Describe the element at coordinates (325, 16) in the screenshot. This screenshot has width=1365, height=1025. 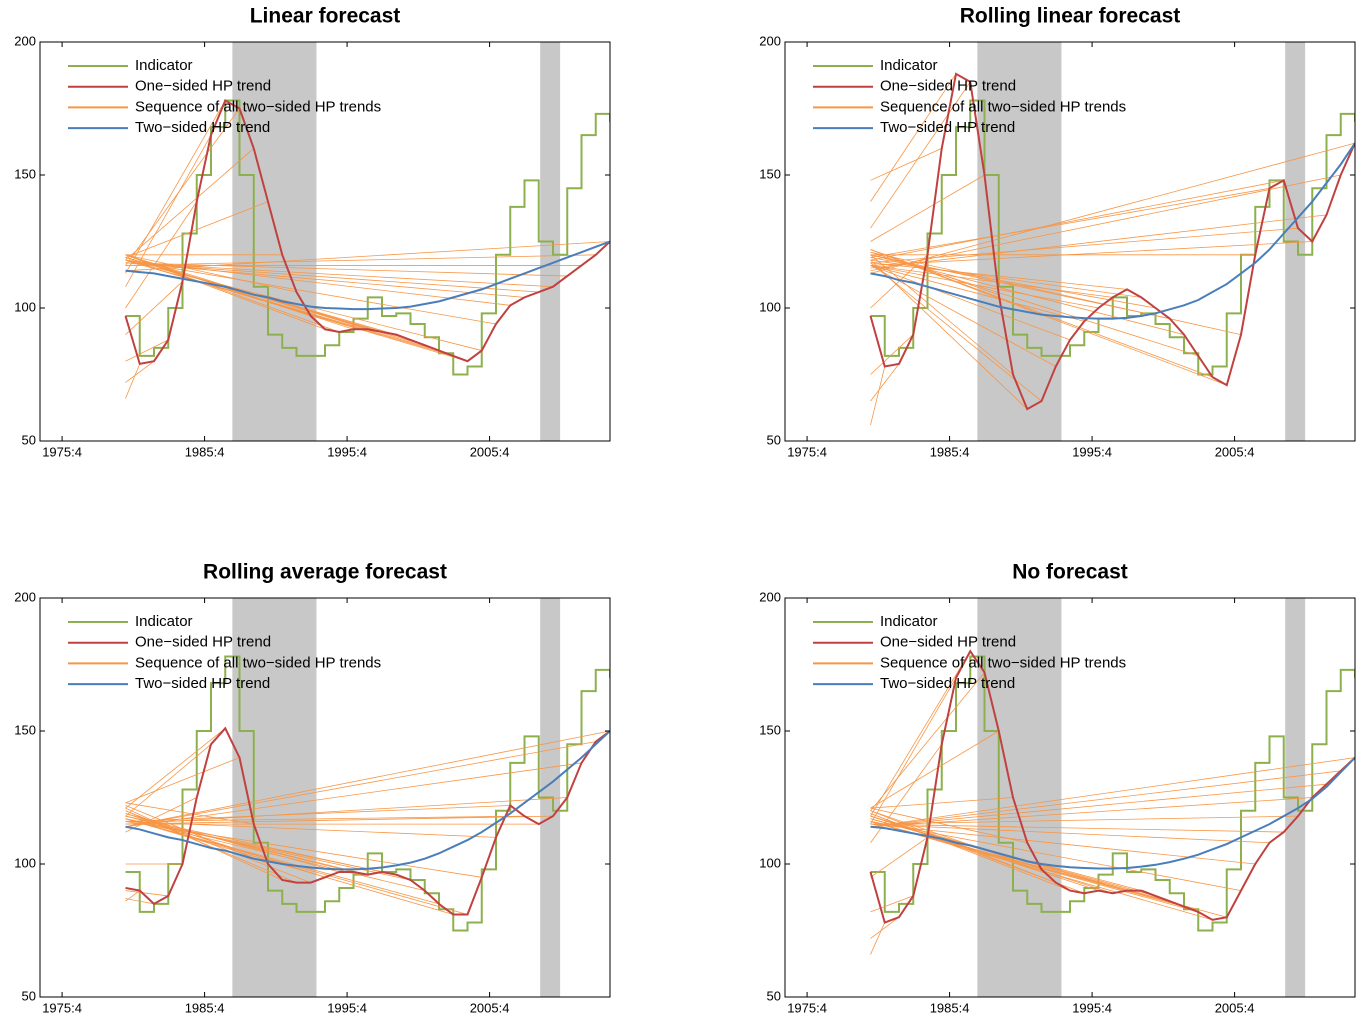
I see `chart-title: Linear forecast` at that location.